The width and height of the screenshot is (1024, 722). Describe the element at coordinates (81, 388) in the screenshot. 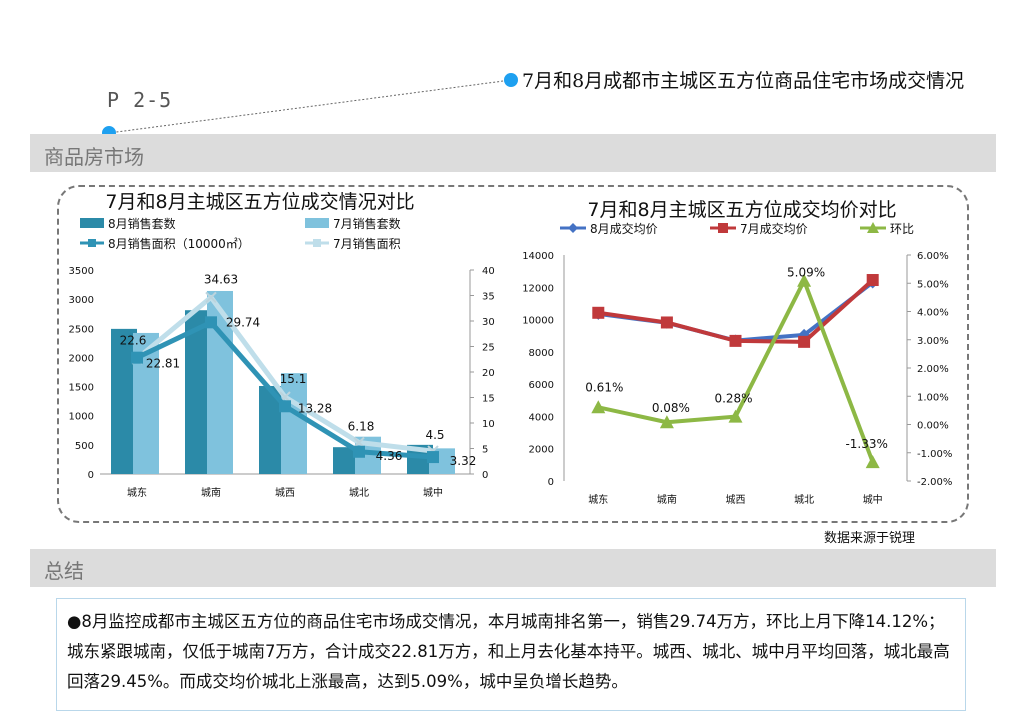

I see `left-tick-label: 1500` at that location.